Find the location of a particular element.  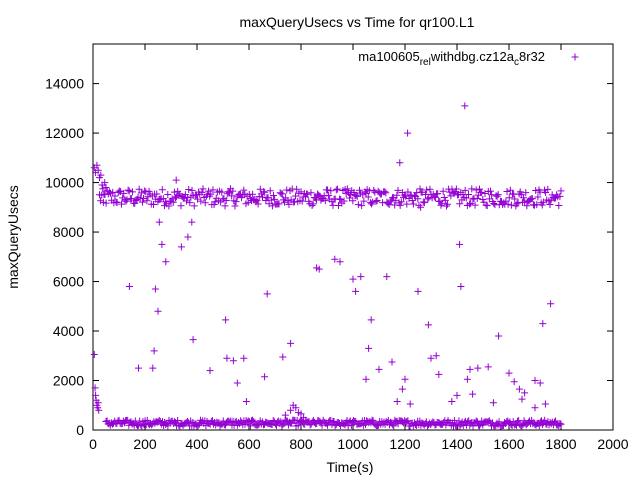

legend-text-part2: withdbg.cz12a is located at coordinates (472, 56).